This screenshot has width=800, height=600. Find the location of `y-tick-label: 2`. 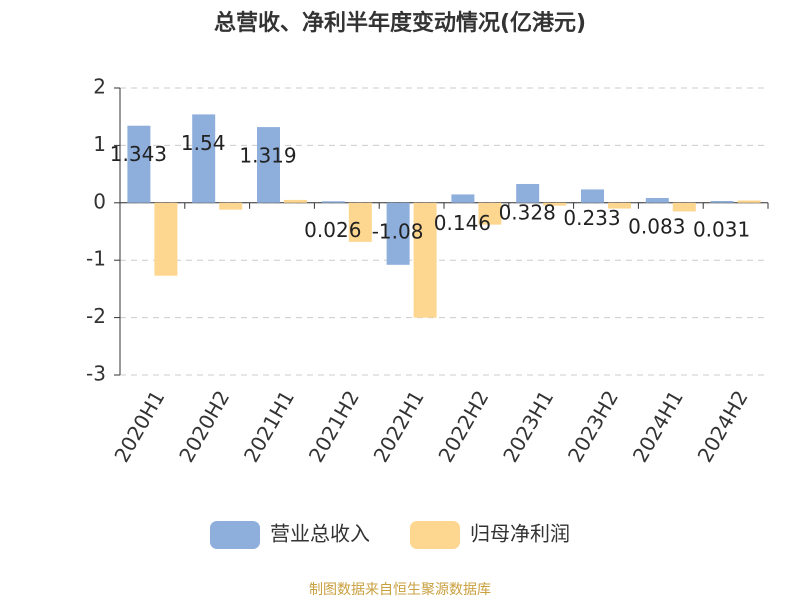

y-tick-label: 2 is located at coordinates (99, 87).